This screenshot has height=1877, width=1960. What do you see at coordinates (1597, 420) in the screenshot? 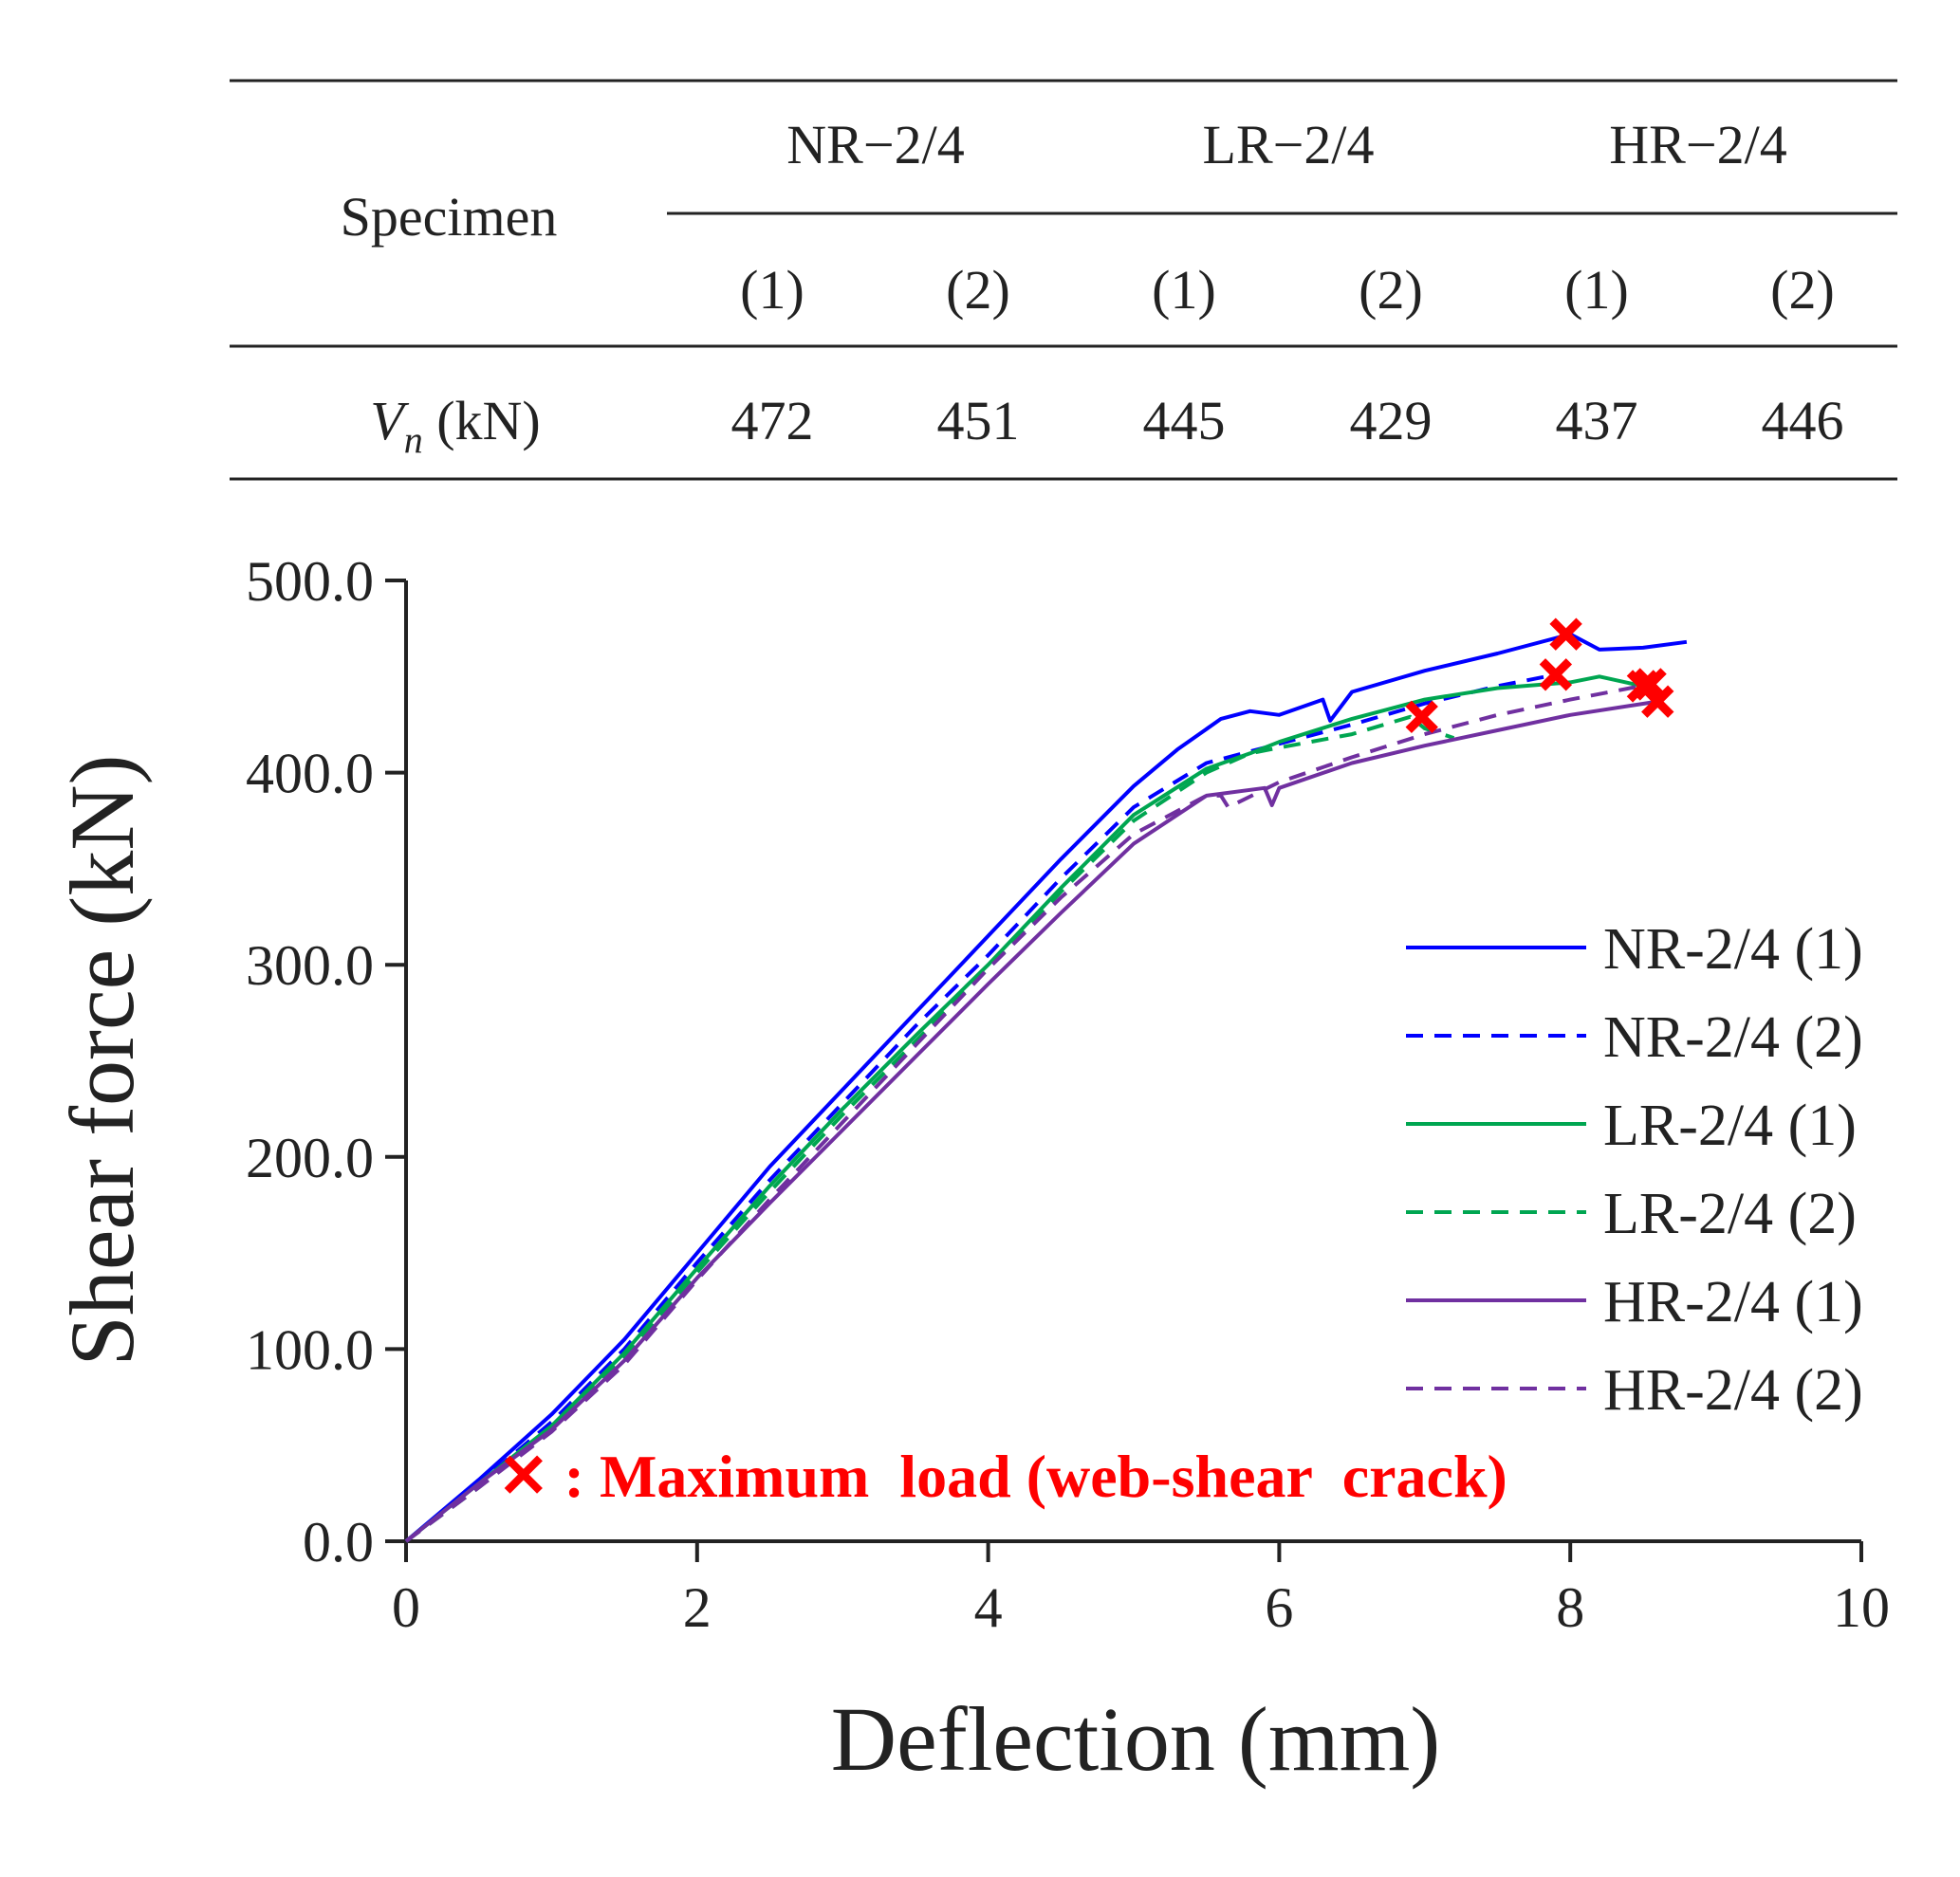
I see `table-value: 437` at bounding box center [1597, 420].